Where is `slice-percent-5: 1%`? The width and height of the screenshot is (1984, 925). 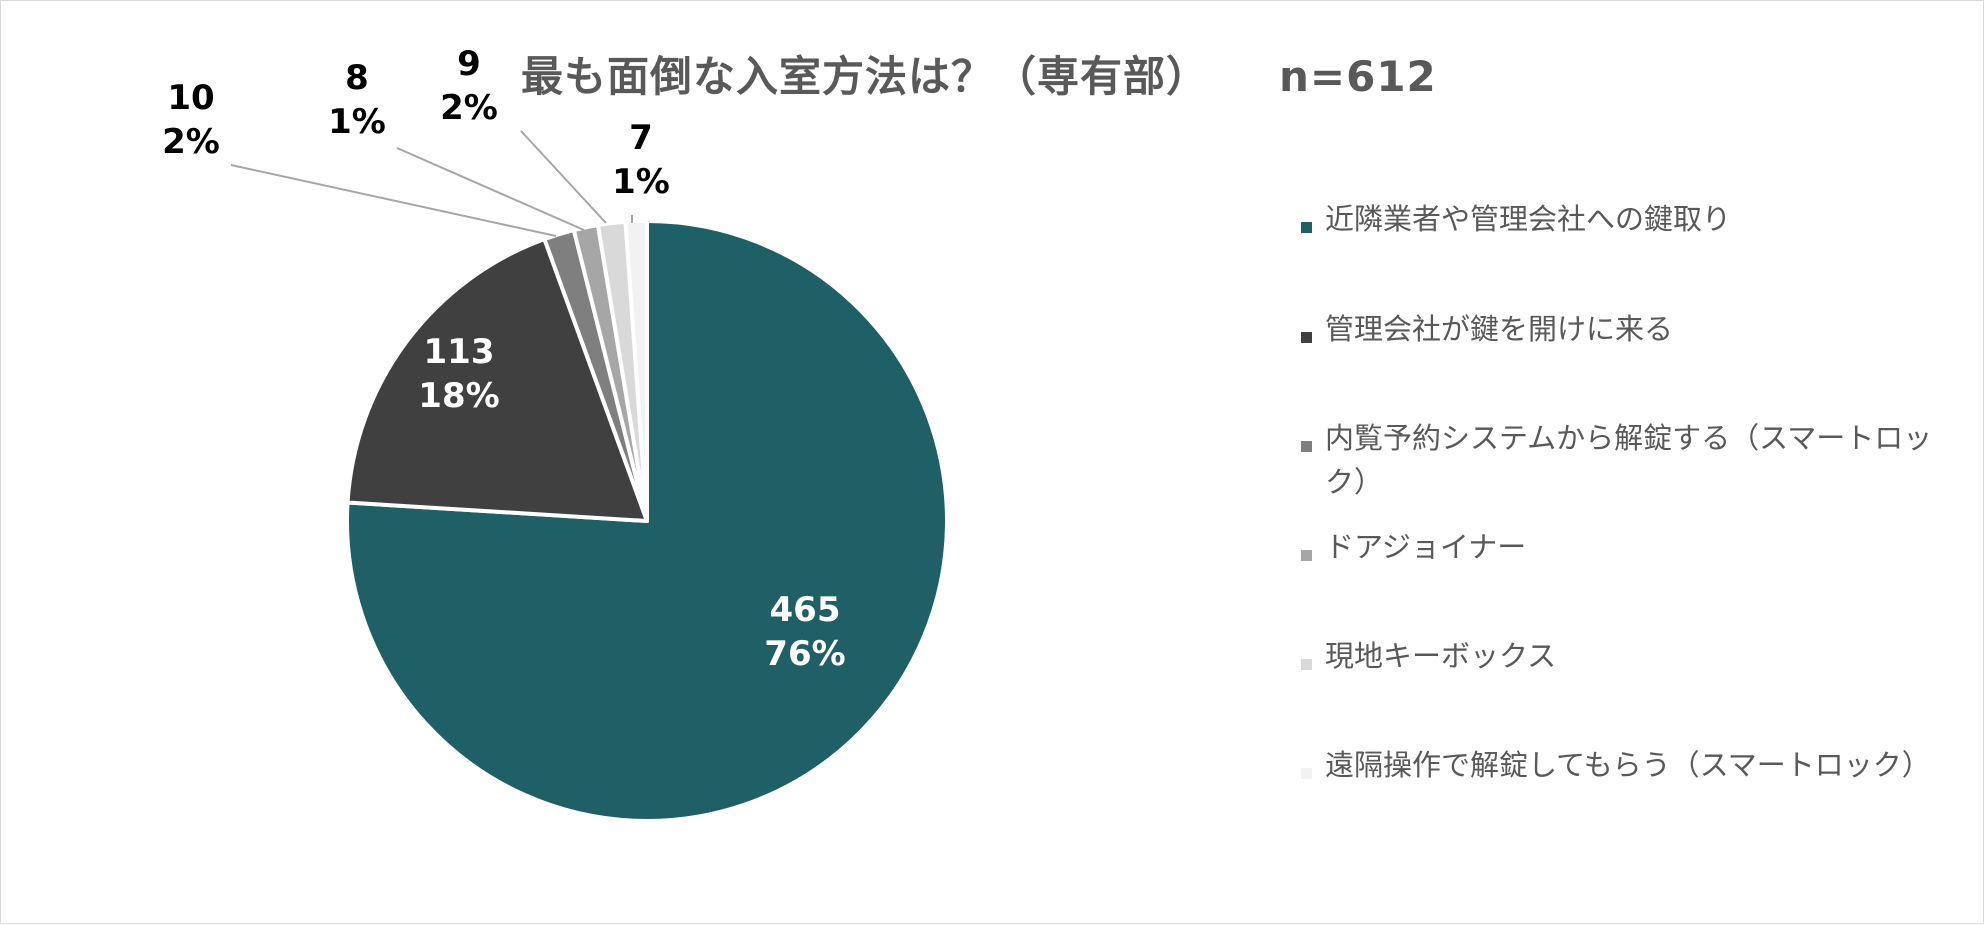 slice-percent-5: 1% is located at coordinates (641, 182).